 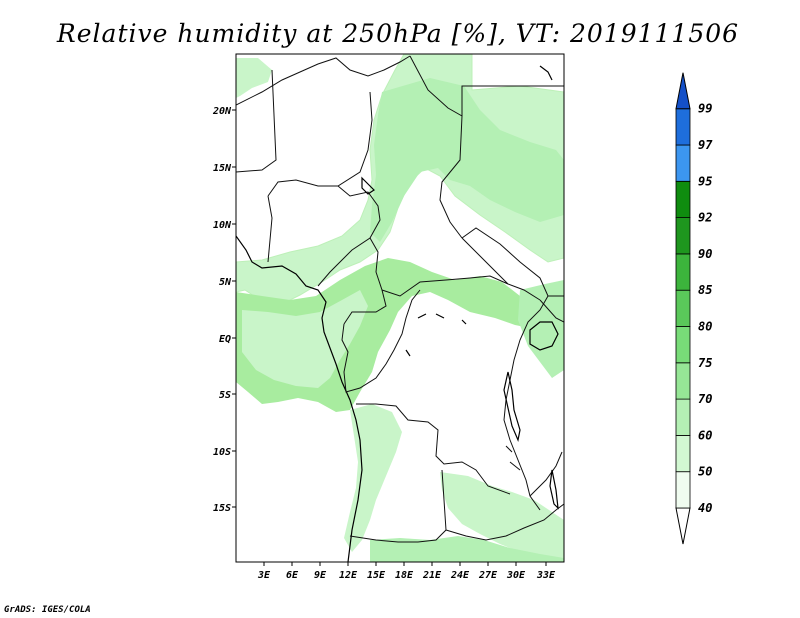 What do you see at coordinates (512, 407) in the screenshot?
I see `lake-tanganyika` at bounding box center [512, 407].